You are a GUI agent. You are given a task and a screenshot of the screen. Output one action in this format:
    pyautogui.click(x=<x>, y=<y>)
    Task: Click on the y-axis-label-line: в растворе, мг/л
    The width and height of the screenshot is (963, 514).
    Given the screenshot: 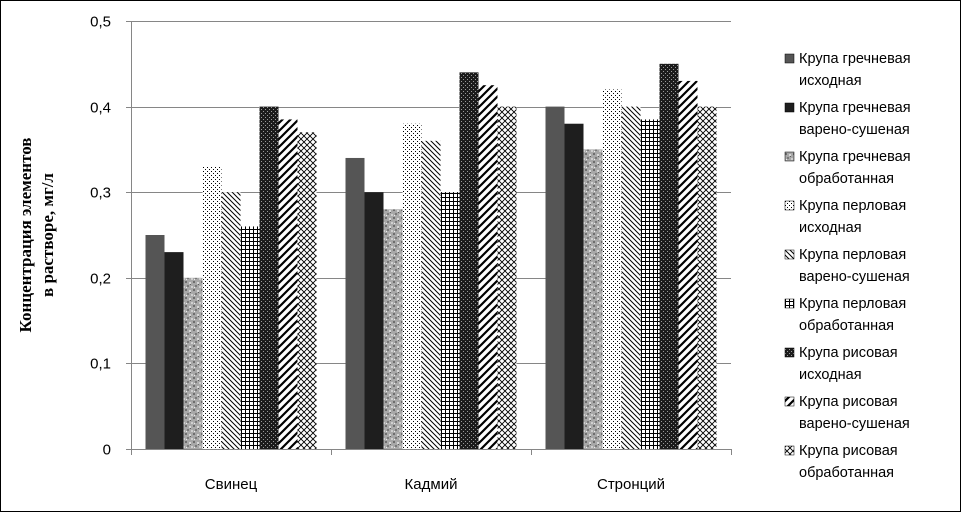 What is the action you would take?
    pyautogui.click(x=47, y=235)
    